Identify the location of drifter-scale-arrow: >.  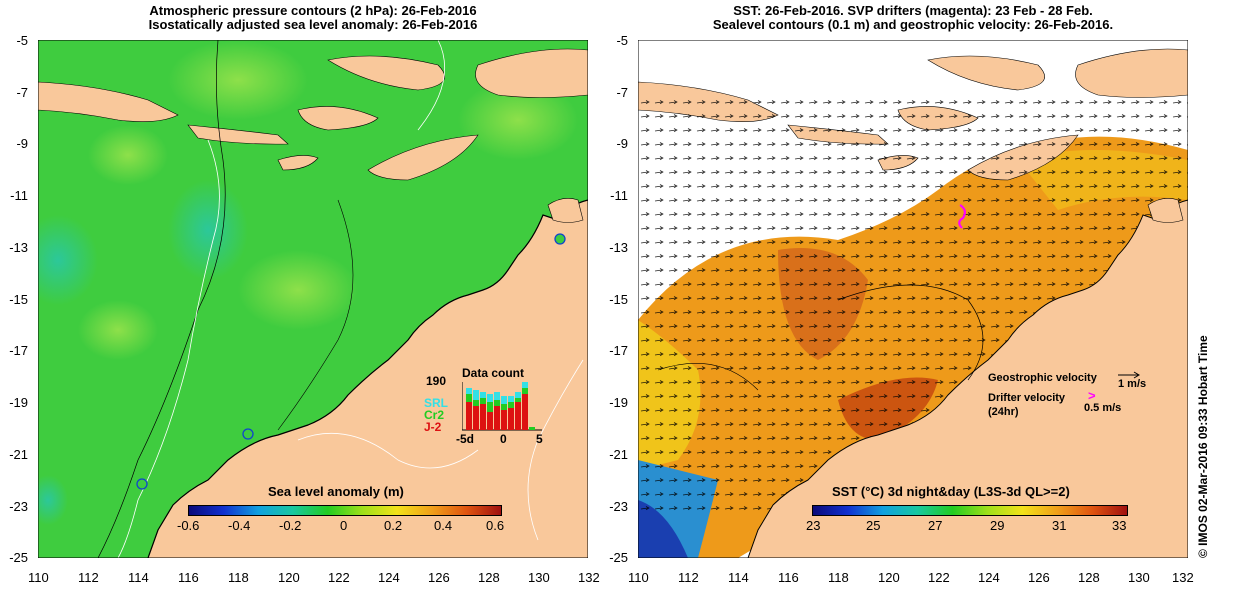
(1092, 395).